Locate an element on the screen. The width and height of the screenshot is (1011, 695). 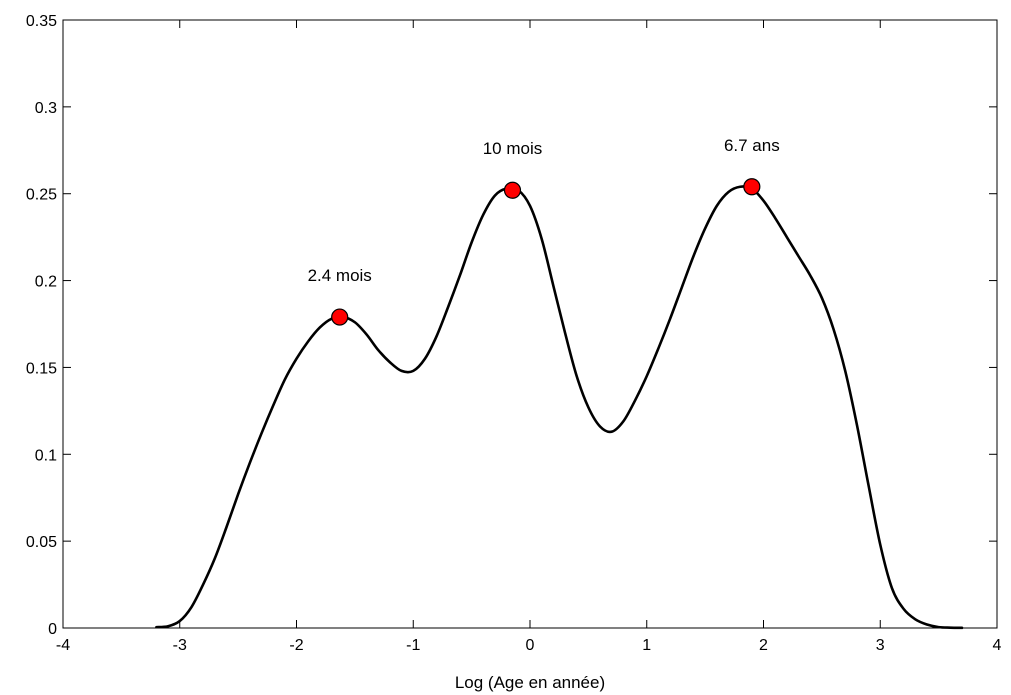
y-tick-label: 0 is located at coordinates (52, 629).